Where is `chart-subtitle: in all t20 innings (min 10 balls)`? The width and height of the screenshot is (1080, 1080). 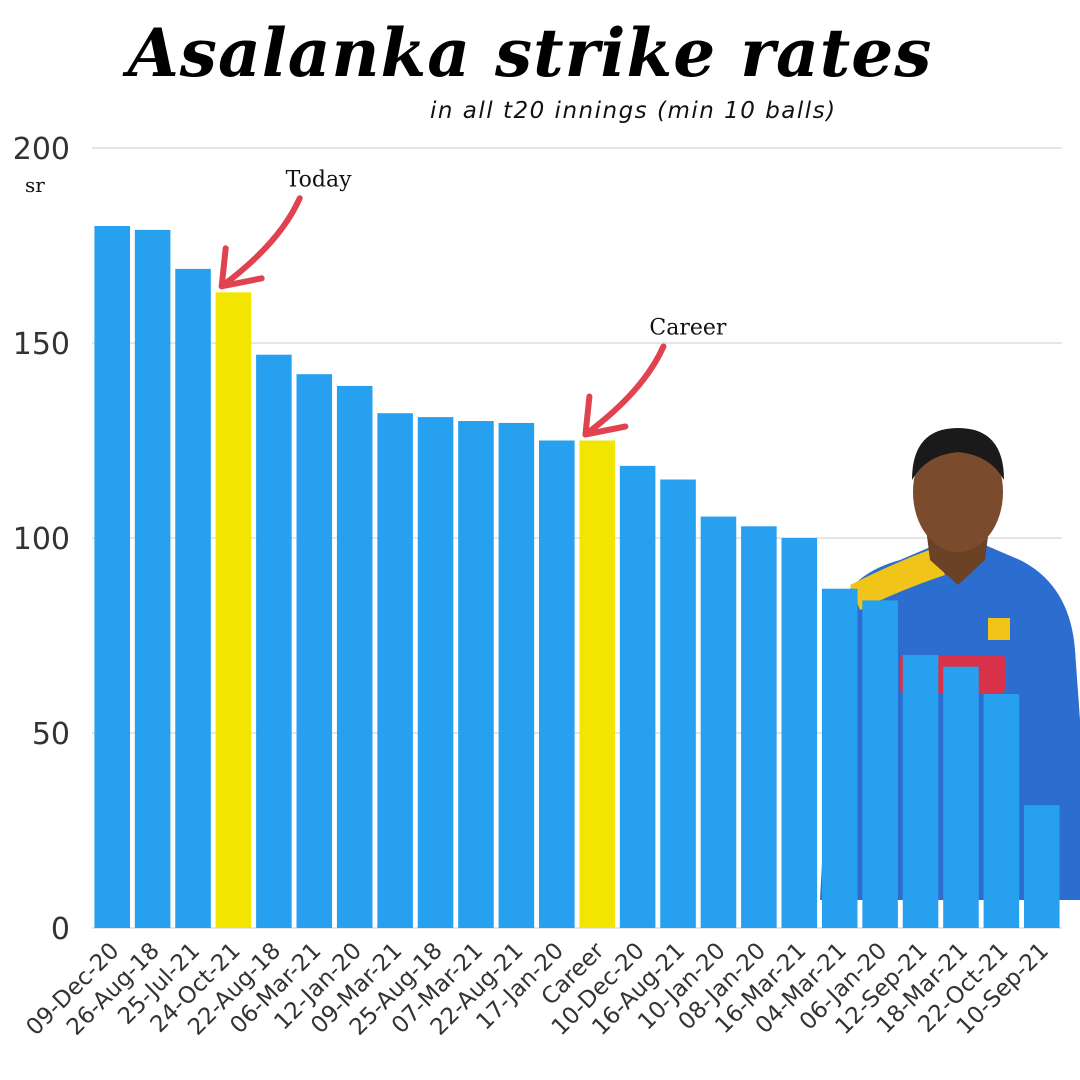 chart-subtitle: in all t20 innings (min 10 balls) is located at coordinates (633, 111).